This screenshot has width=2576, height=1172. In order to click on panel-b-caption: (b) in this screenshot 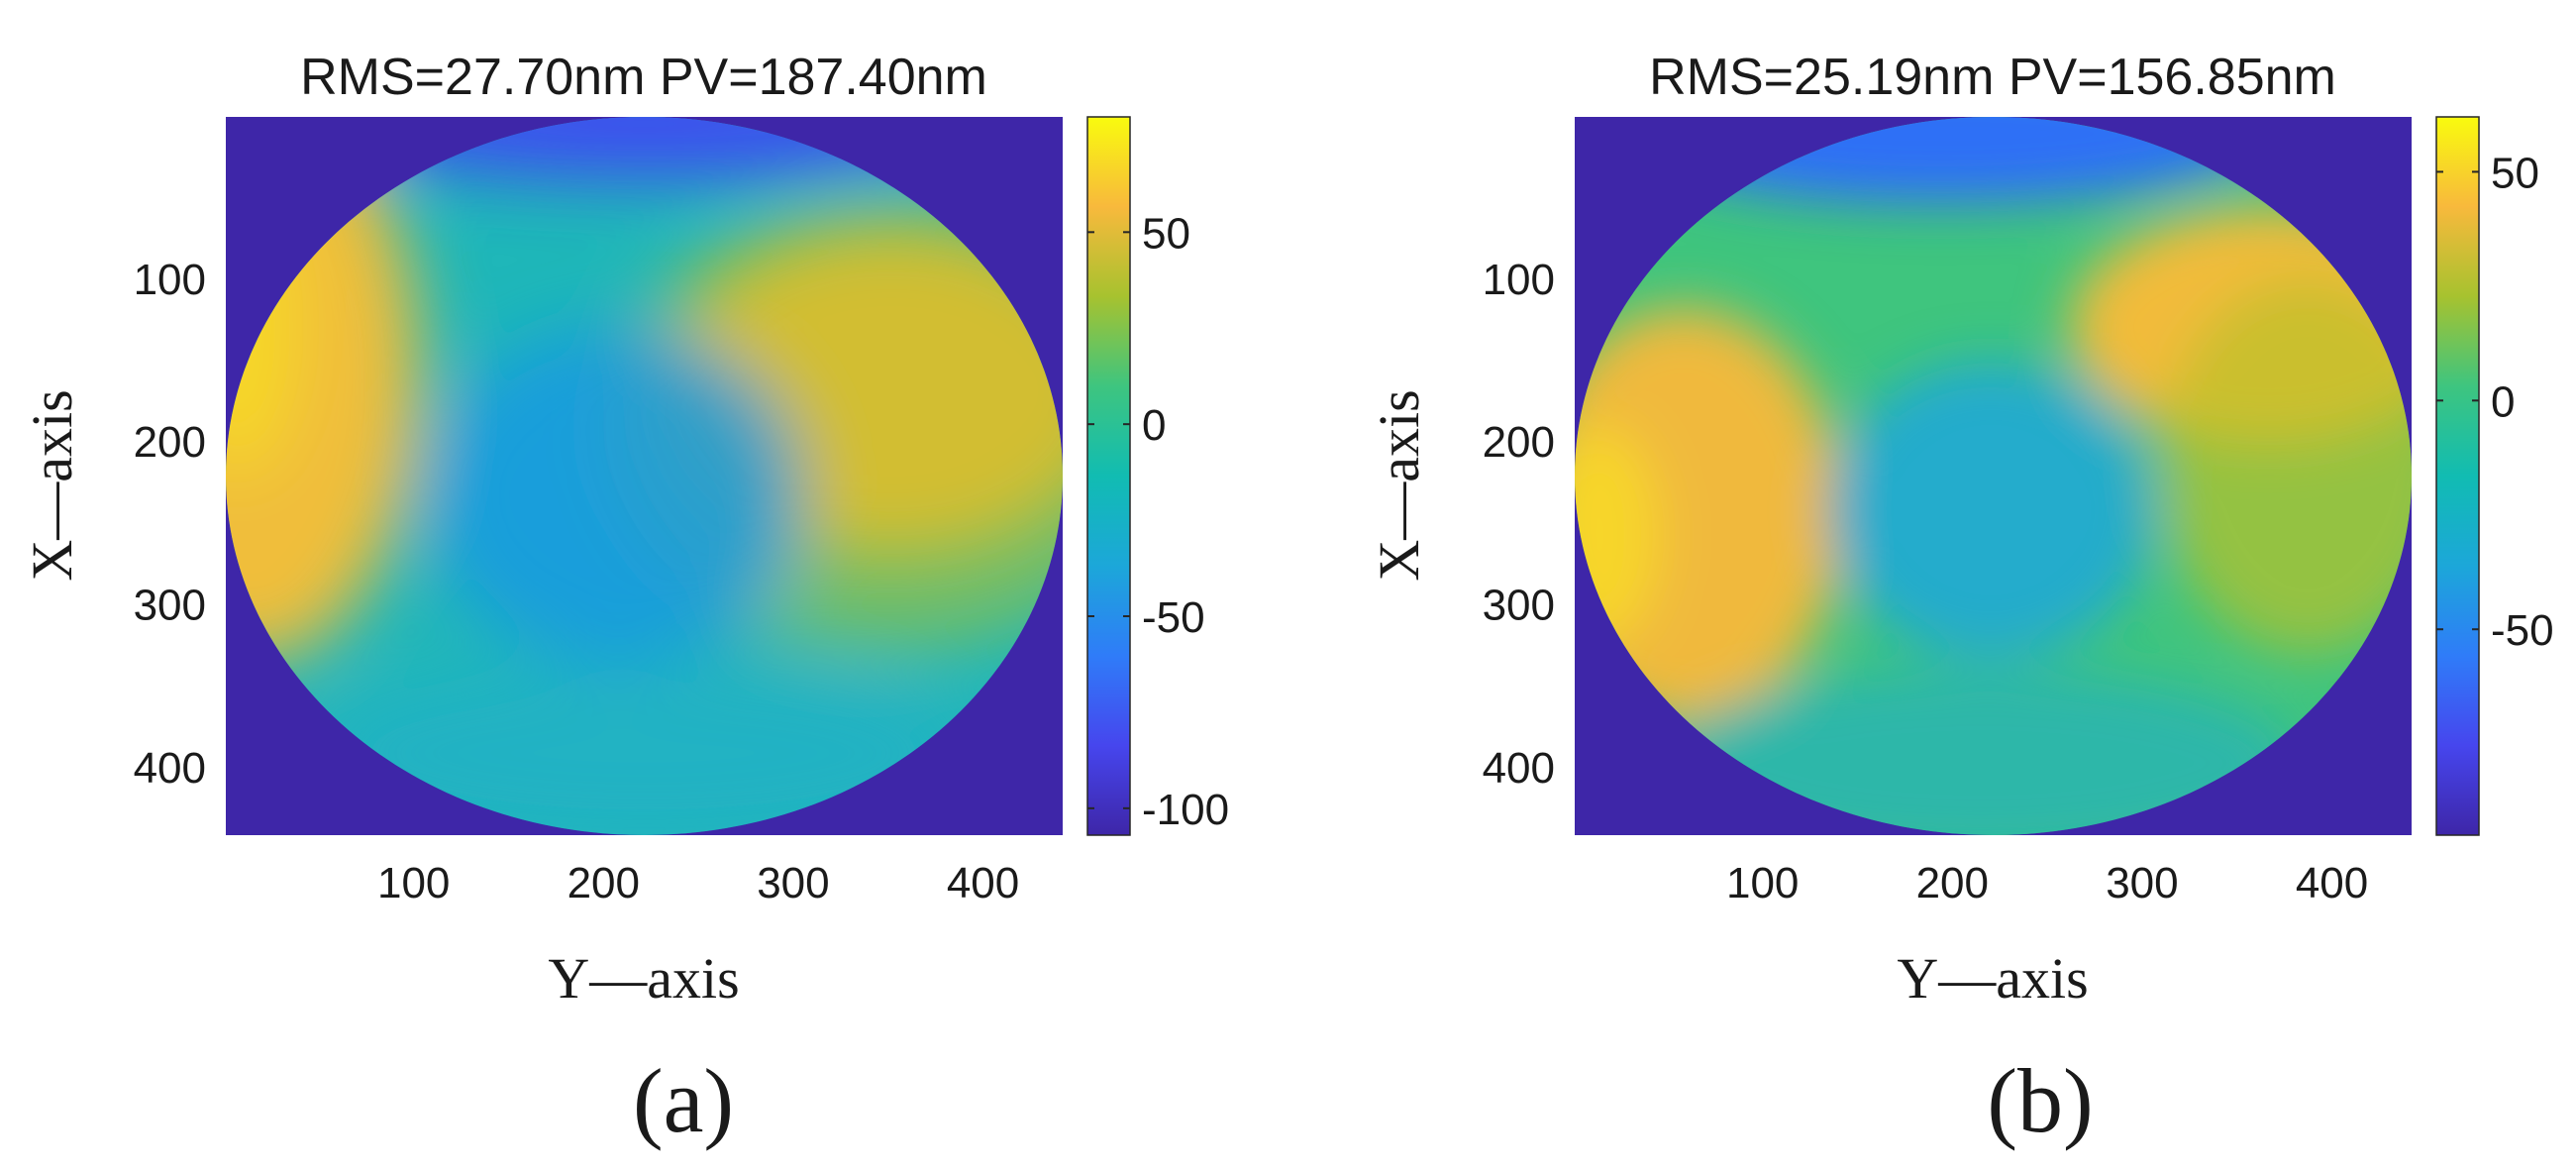, I will do `click(2040, 1100)`.